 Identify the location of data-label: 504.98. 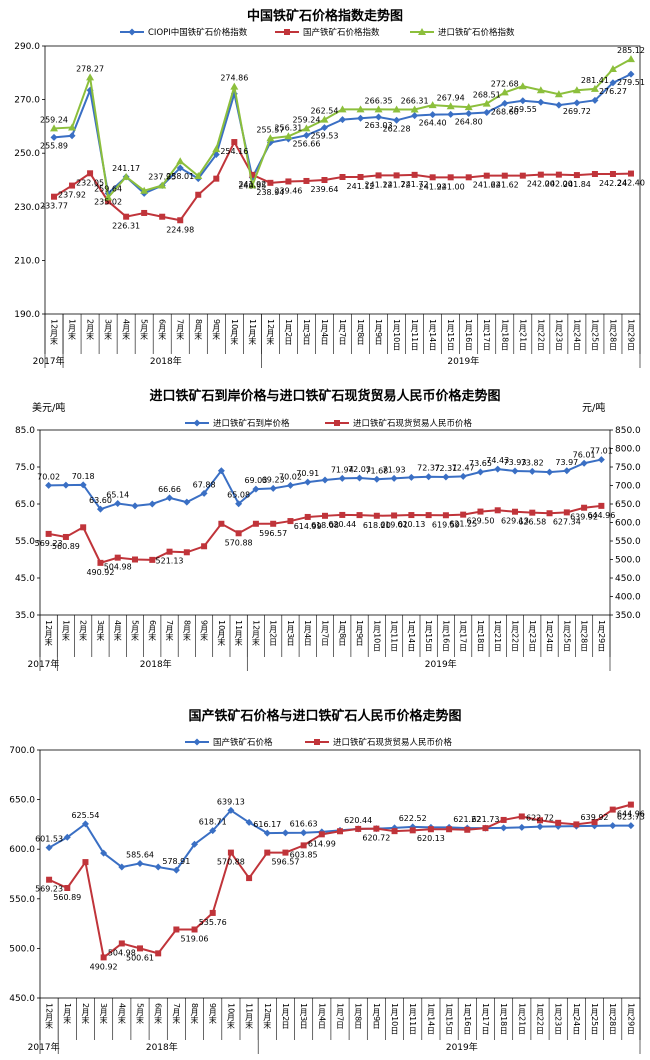
(122, 952).